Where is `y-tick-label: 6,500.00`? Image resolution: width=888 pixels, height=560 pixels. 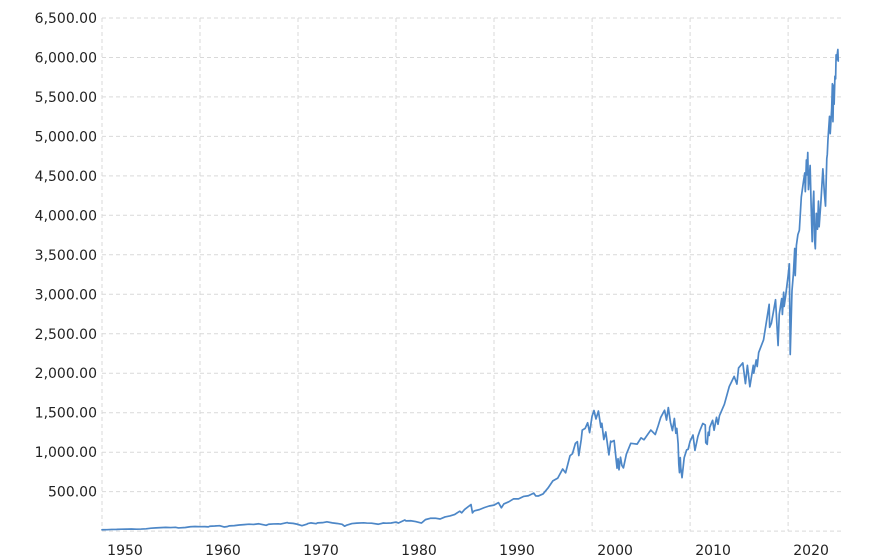
y-tick-label: 6,500.00 is located at coordinates (66, 19).